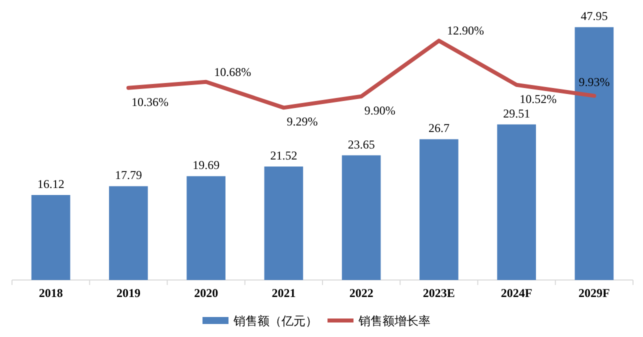 The image size is (643, 337). I want to click on data-label: 21.52, so click(284, 155).